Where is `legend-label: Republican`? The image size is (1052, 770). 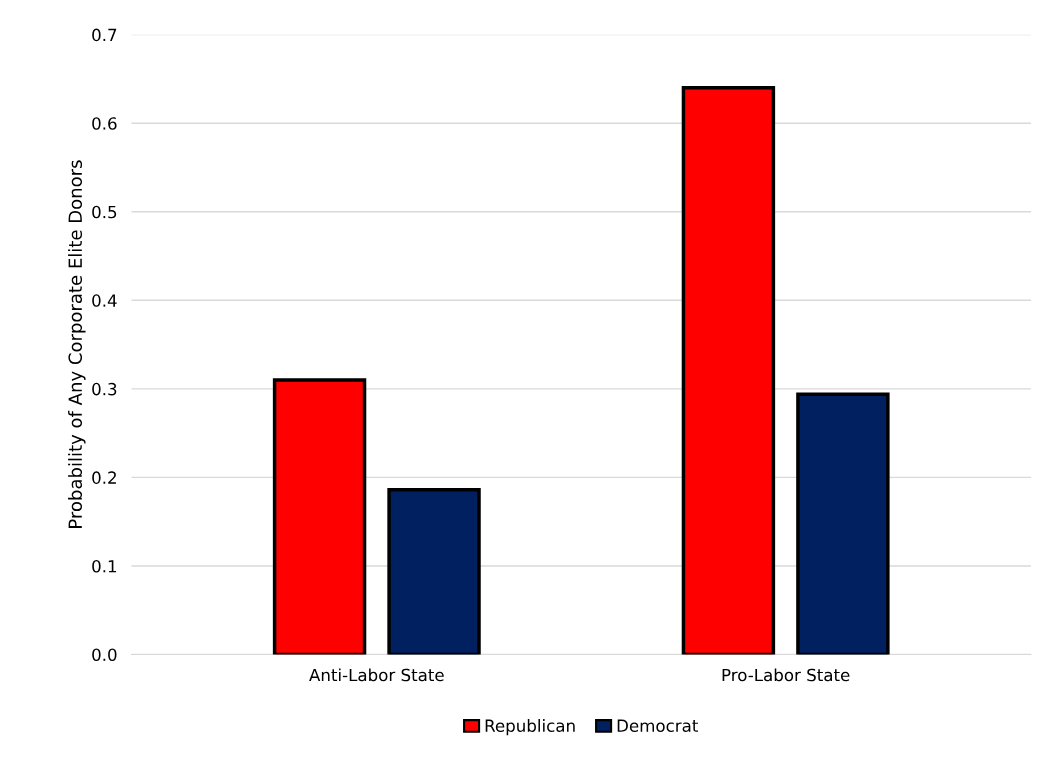
legend-label: Republican is located at coordinates (530, 727).